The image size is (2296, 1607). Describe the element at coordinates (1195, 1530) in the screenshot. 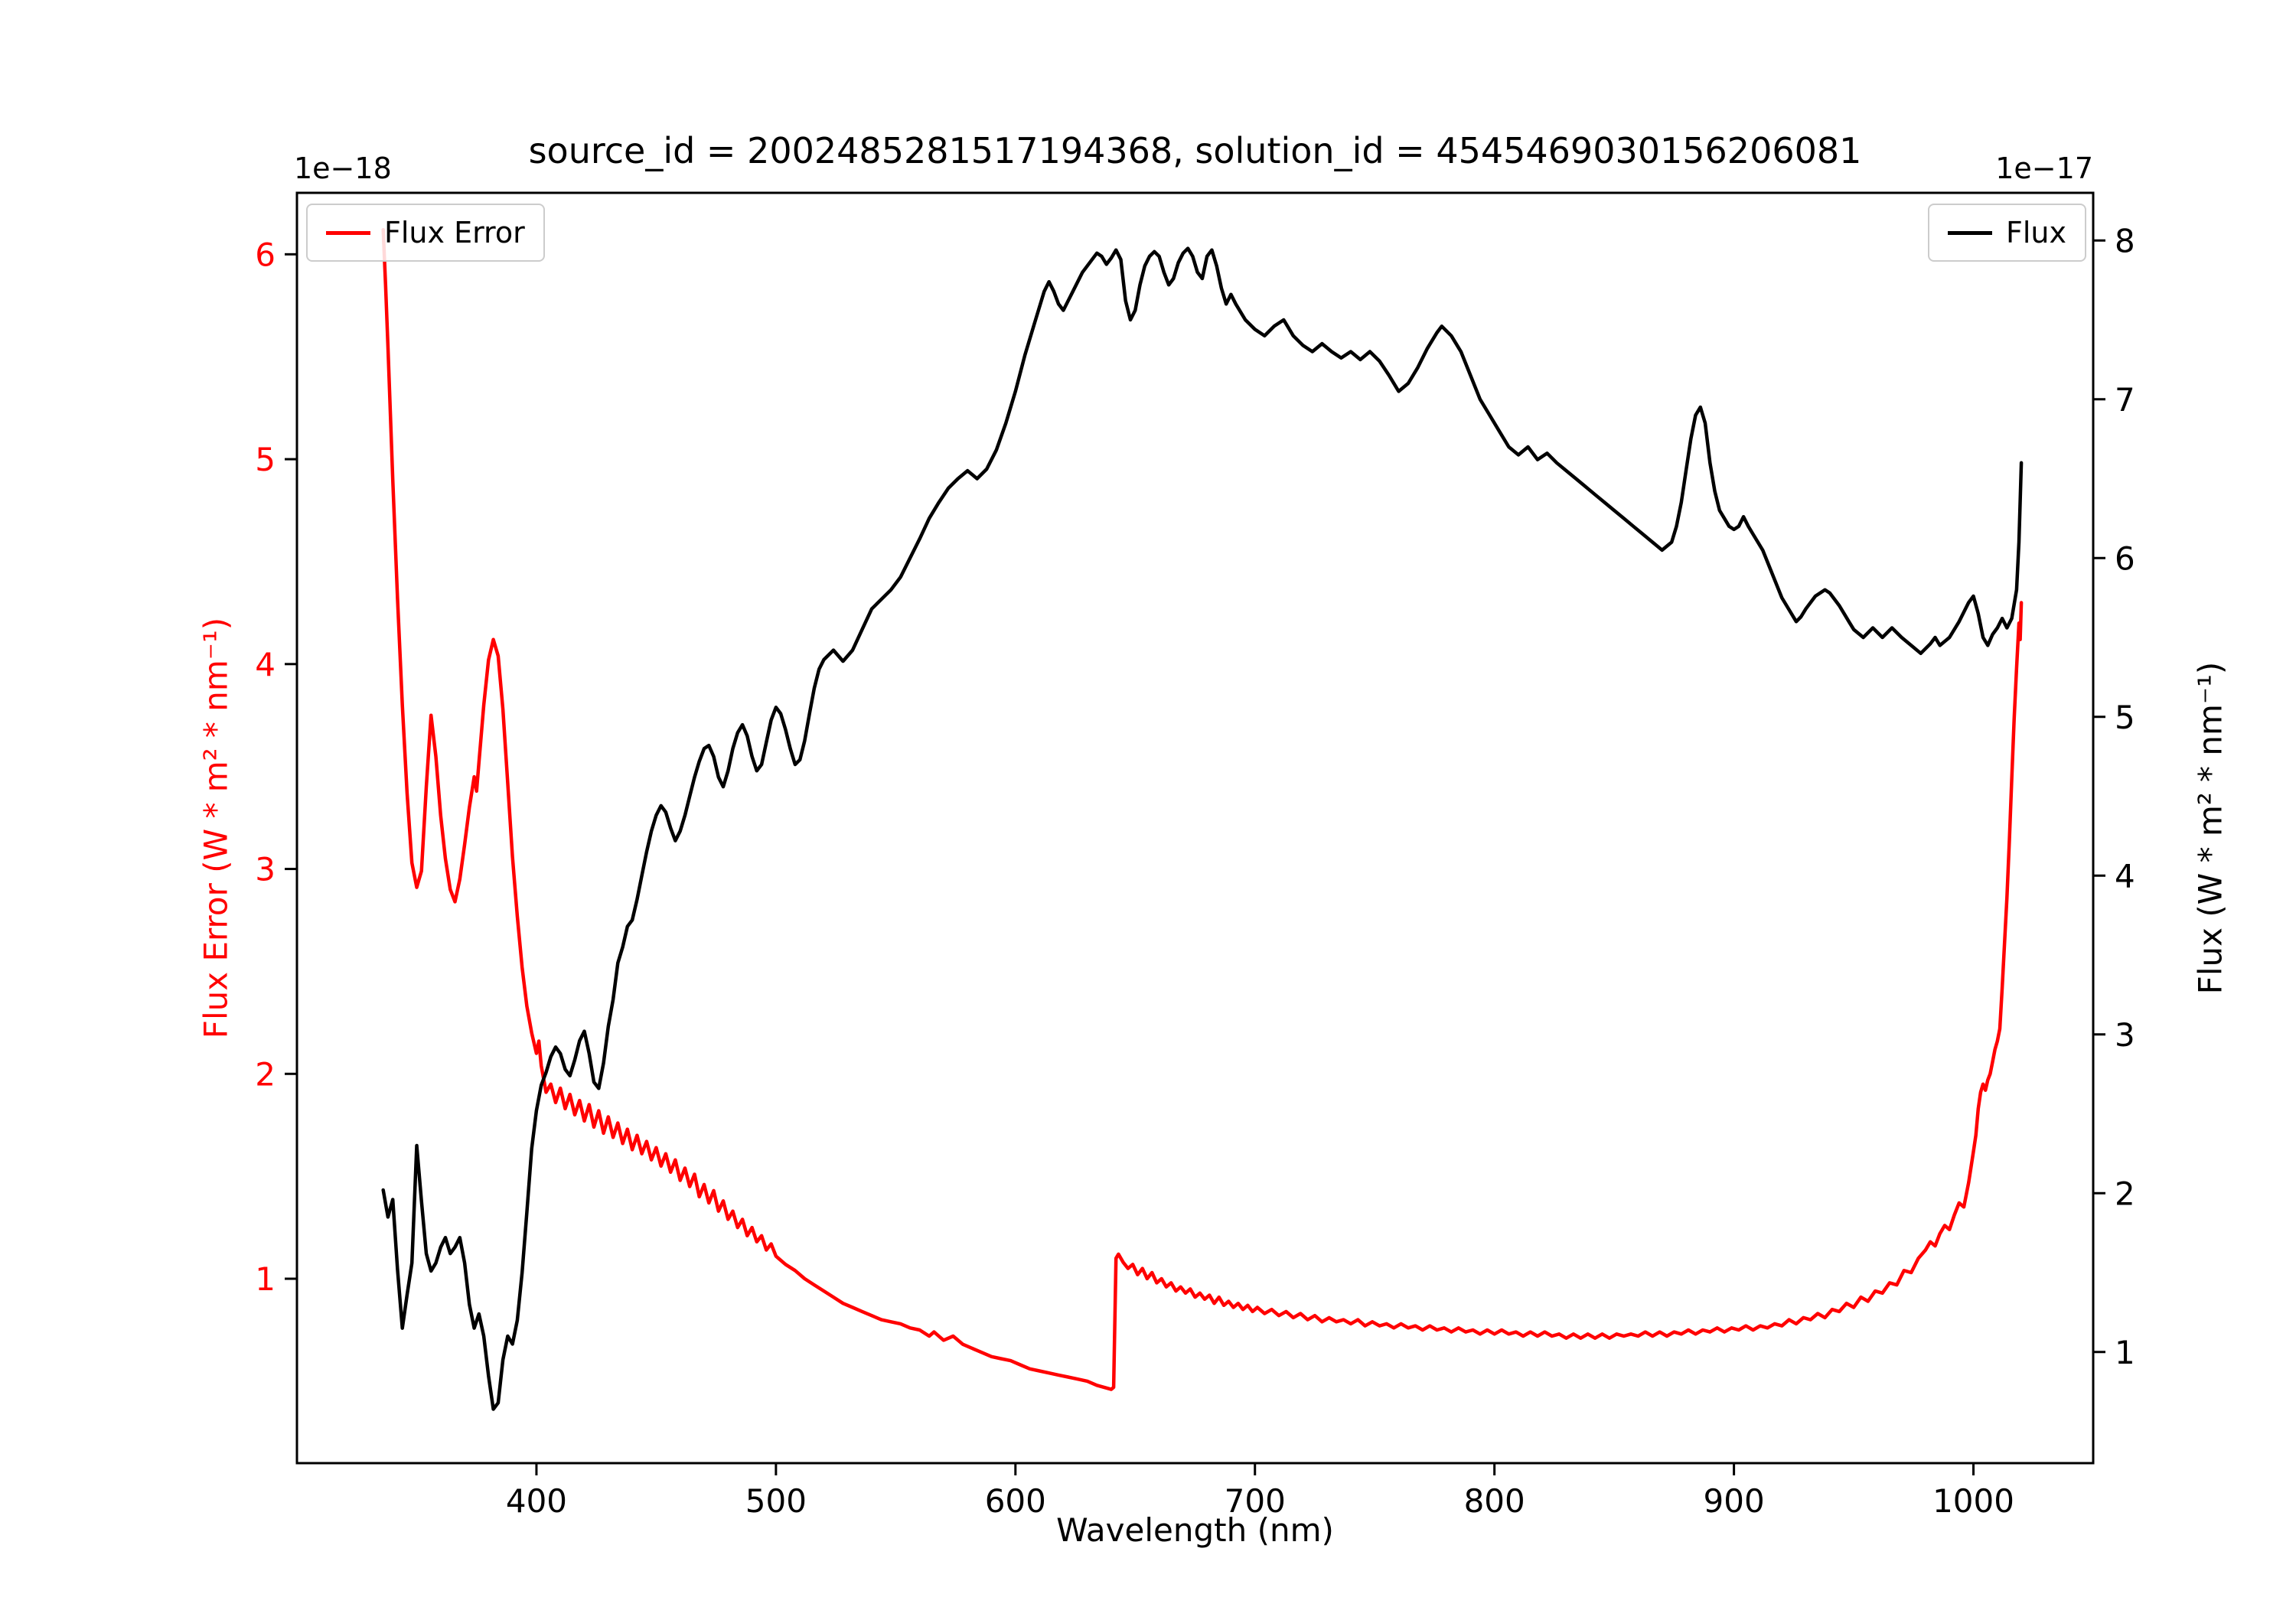

I see `x-axis-label: Wavelength (nm)` at that location.